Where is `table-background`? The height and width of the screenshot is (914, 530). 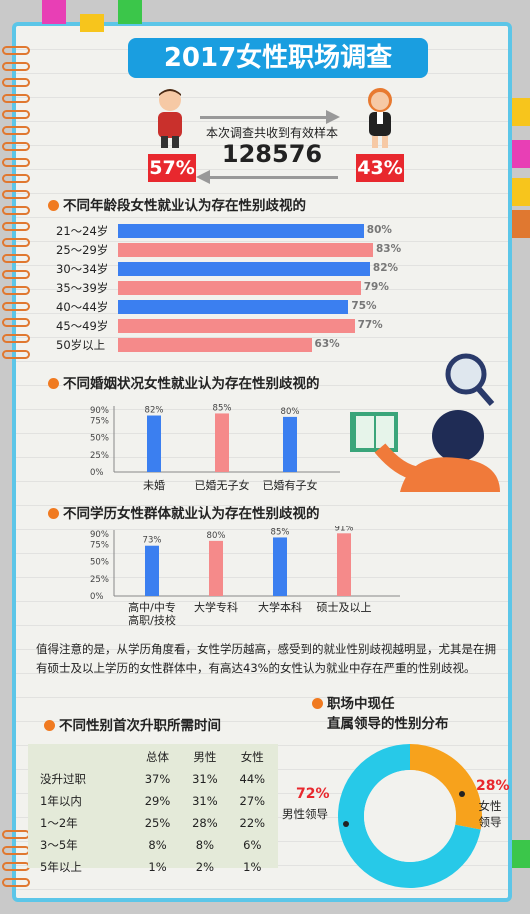
table-background is located at coordinates (153, 806).